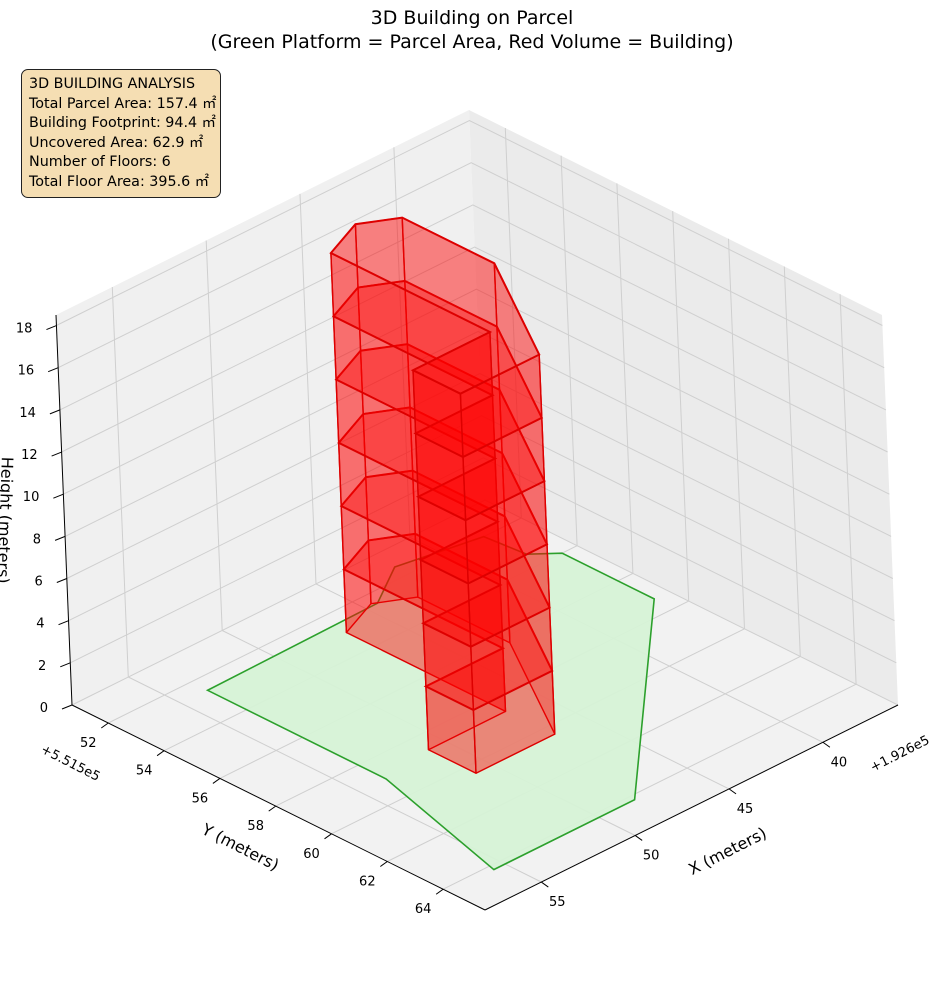  I want to click on x-axis-label: X (meters), so click(727, 851).